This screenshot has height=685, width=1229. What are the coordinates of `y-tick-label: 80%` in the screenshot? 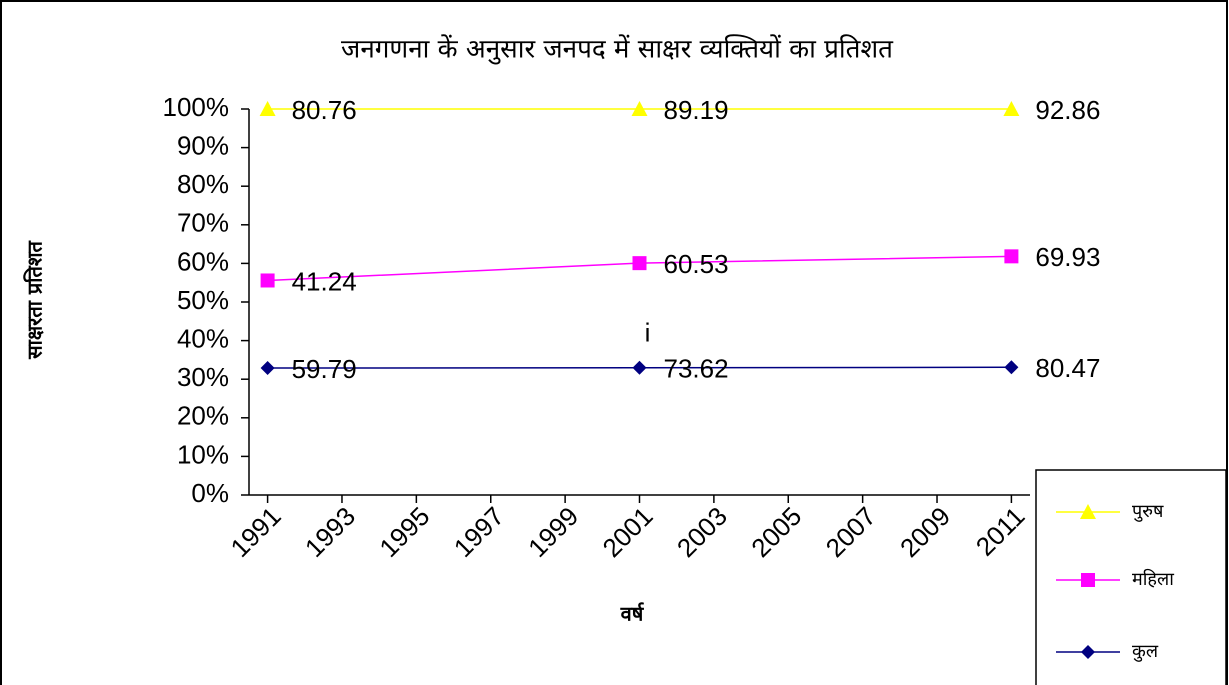 It's located at (203, 184).